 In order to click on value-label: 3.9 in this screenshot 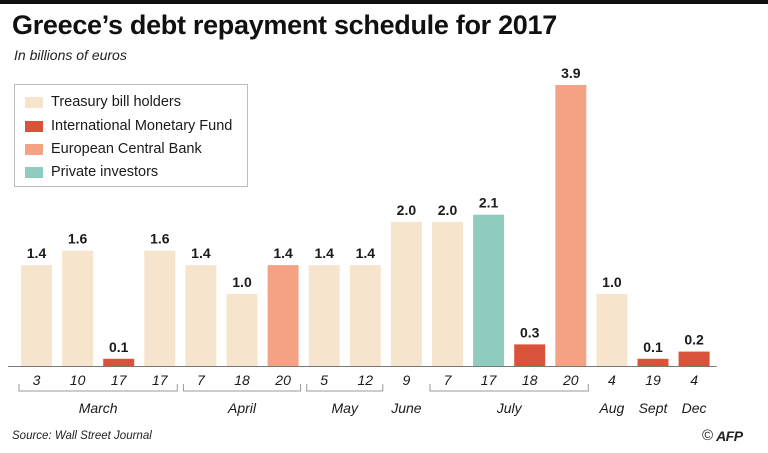, I will do `click(571, 73)`.